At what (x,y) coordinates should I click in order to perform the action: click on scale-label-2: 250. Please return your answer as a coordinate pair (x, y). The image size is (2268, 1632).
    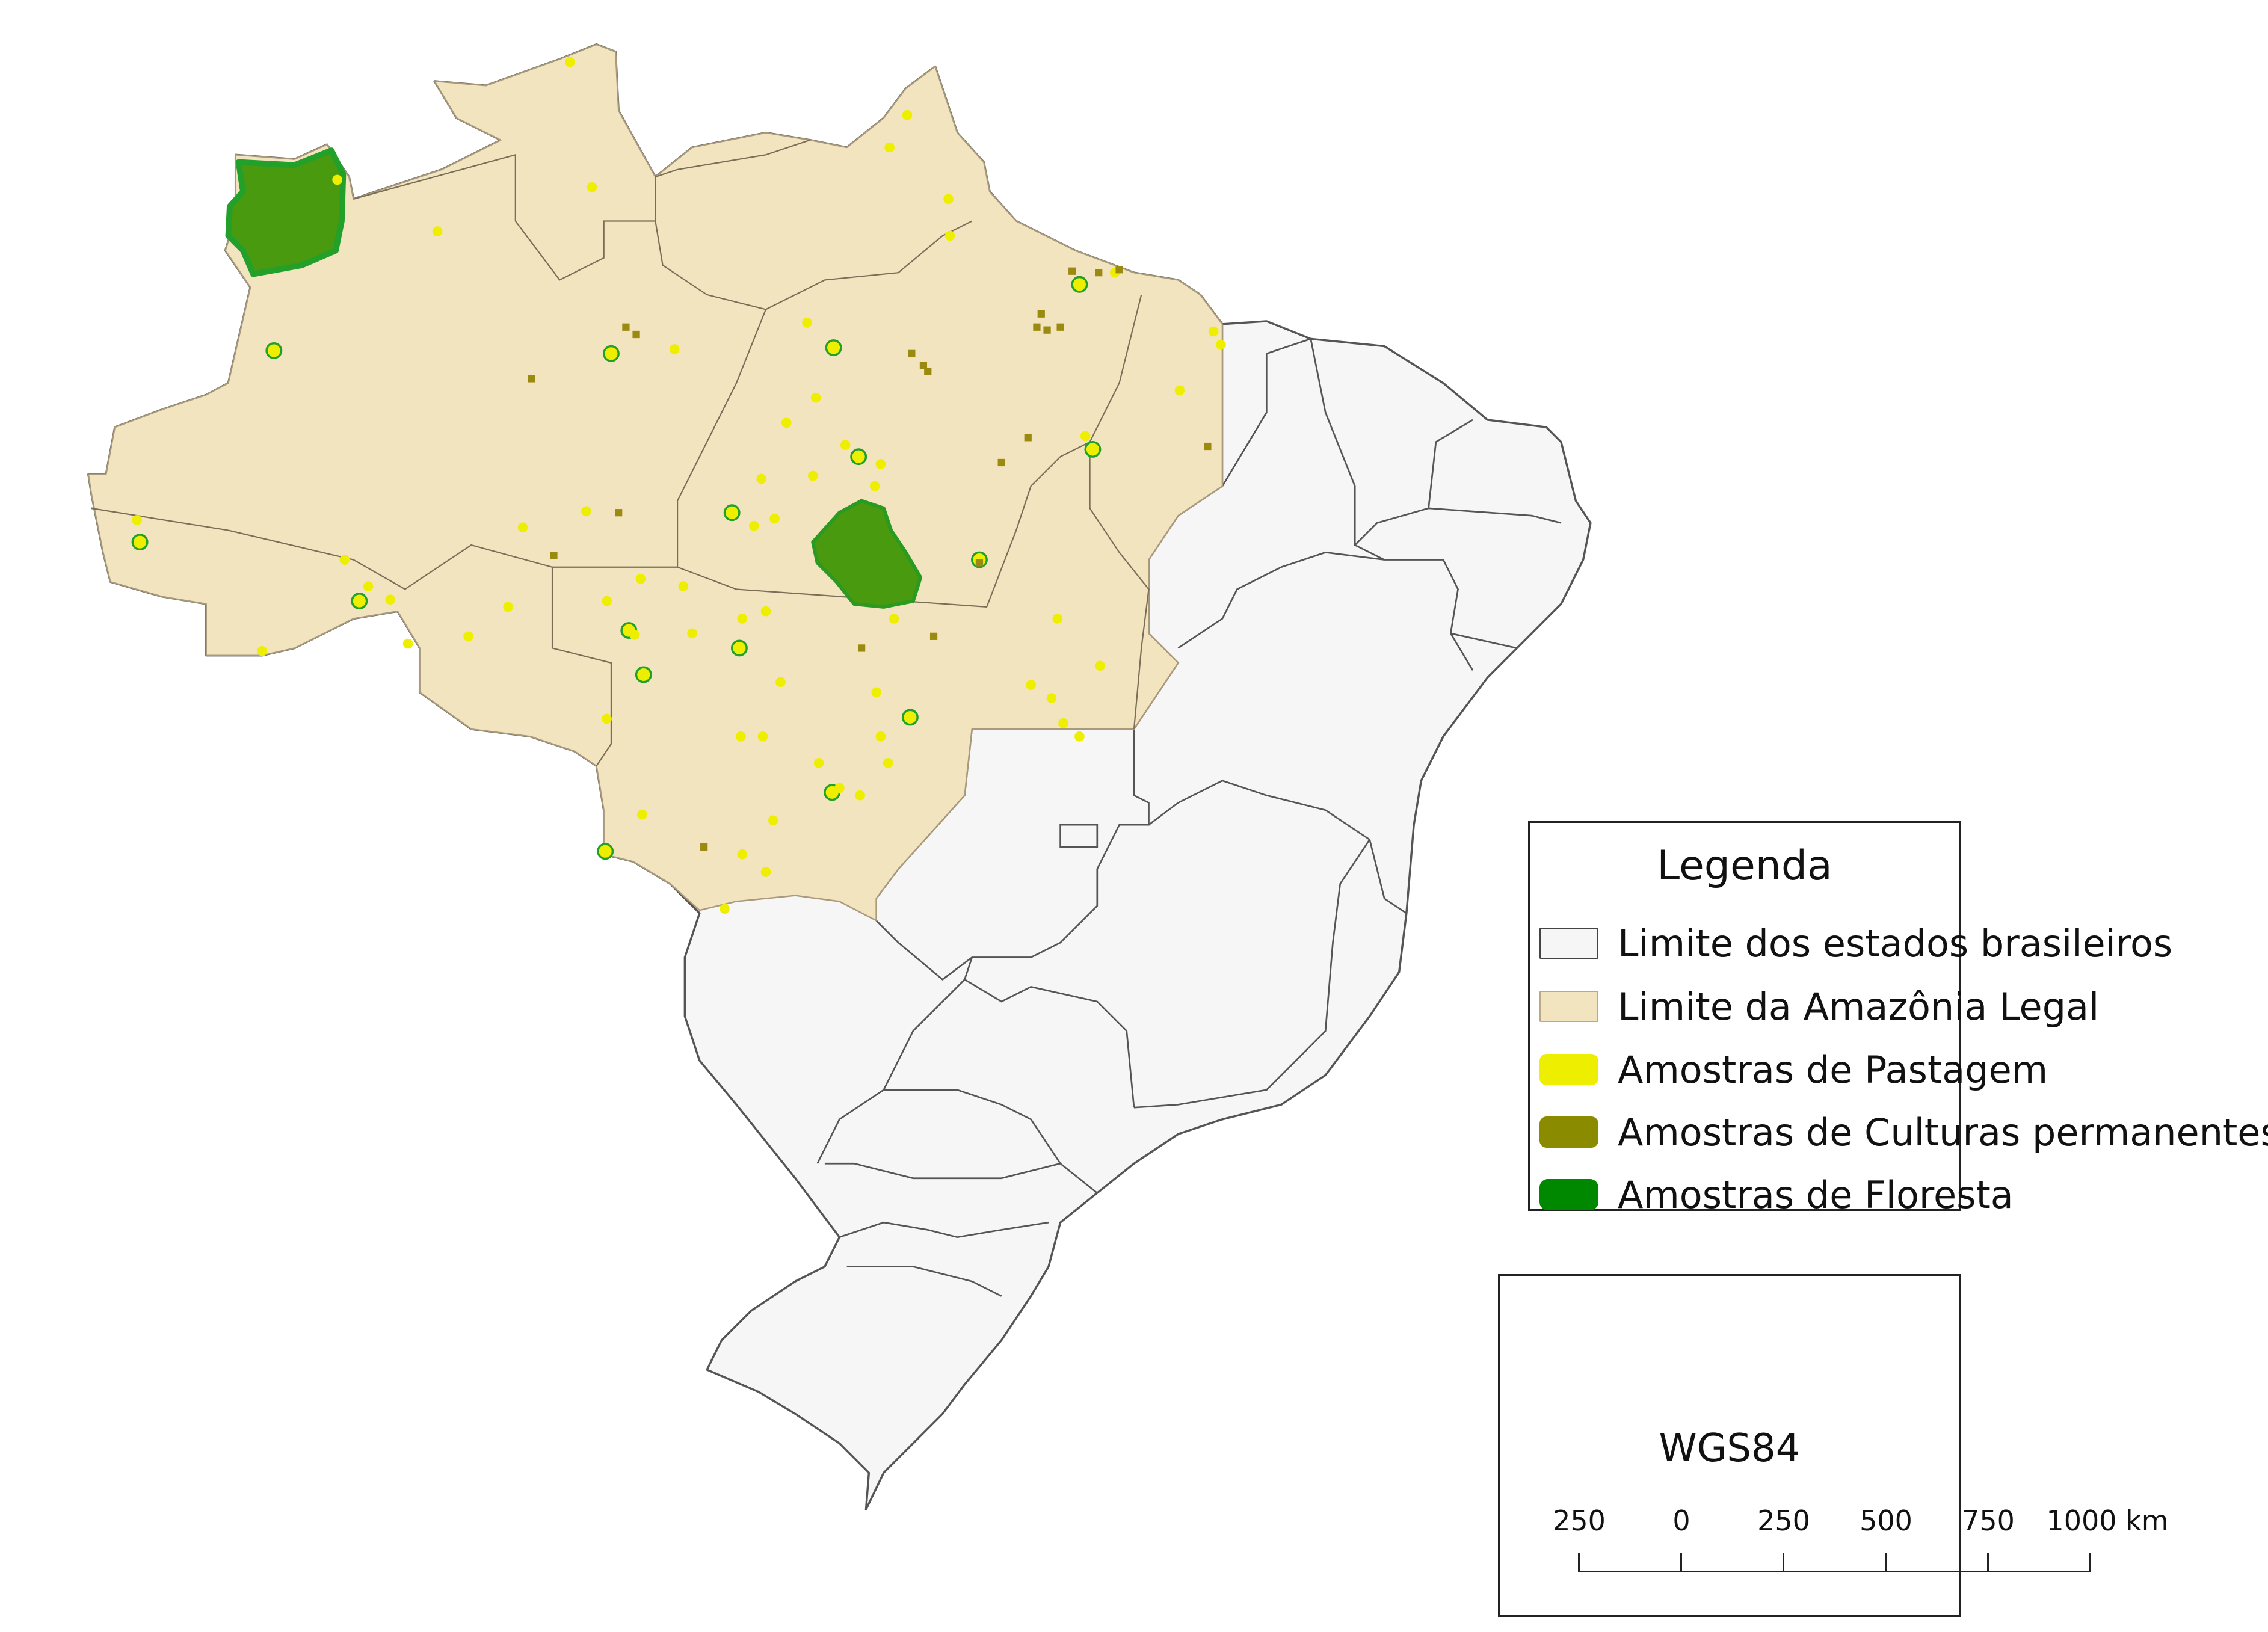
    Looking at the image, I should click on (1783, 1520).